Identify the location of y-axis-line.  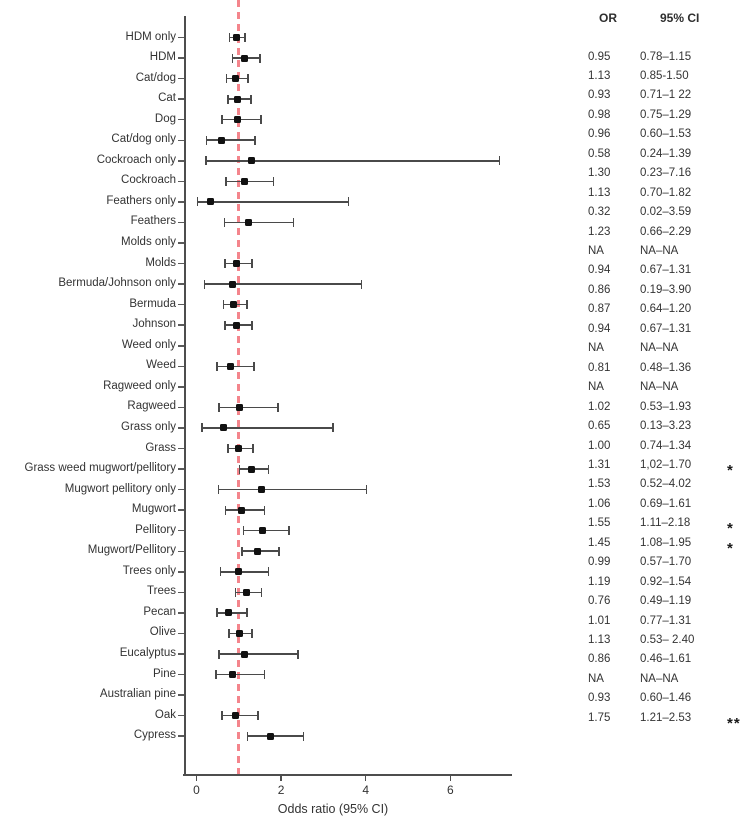
(185, 396).